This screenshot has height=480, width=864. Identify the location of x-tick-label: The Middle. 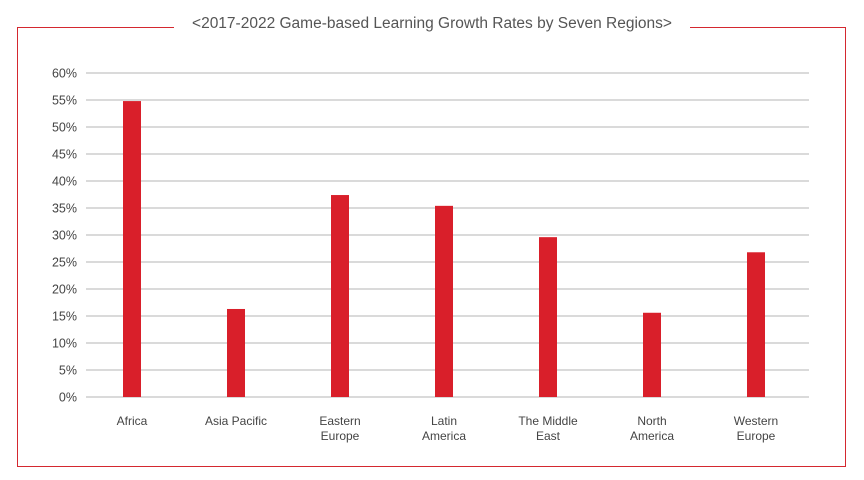
(548, 421).